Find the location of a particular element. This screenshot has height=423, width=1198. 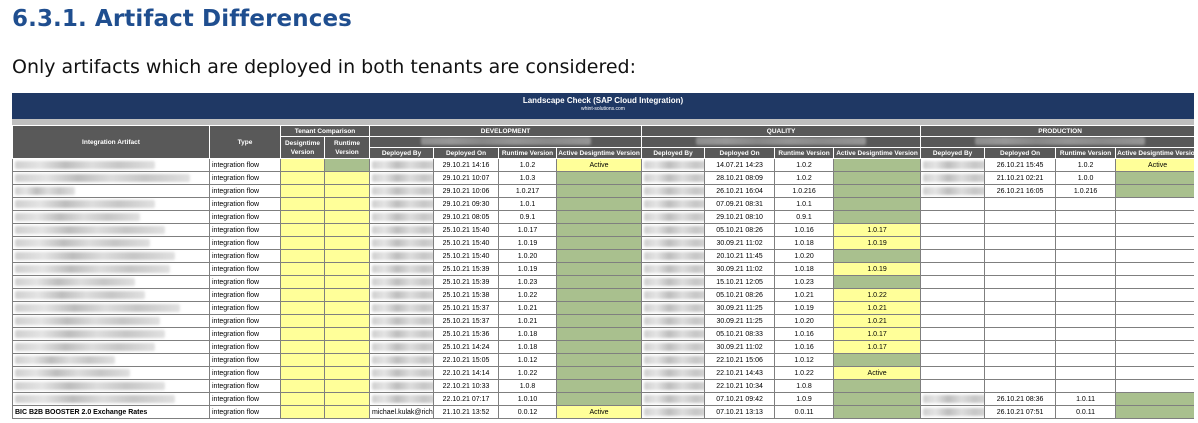

cell-dev-active: Active is located at coordinates (599, 165).